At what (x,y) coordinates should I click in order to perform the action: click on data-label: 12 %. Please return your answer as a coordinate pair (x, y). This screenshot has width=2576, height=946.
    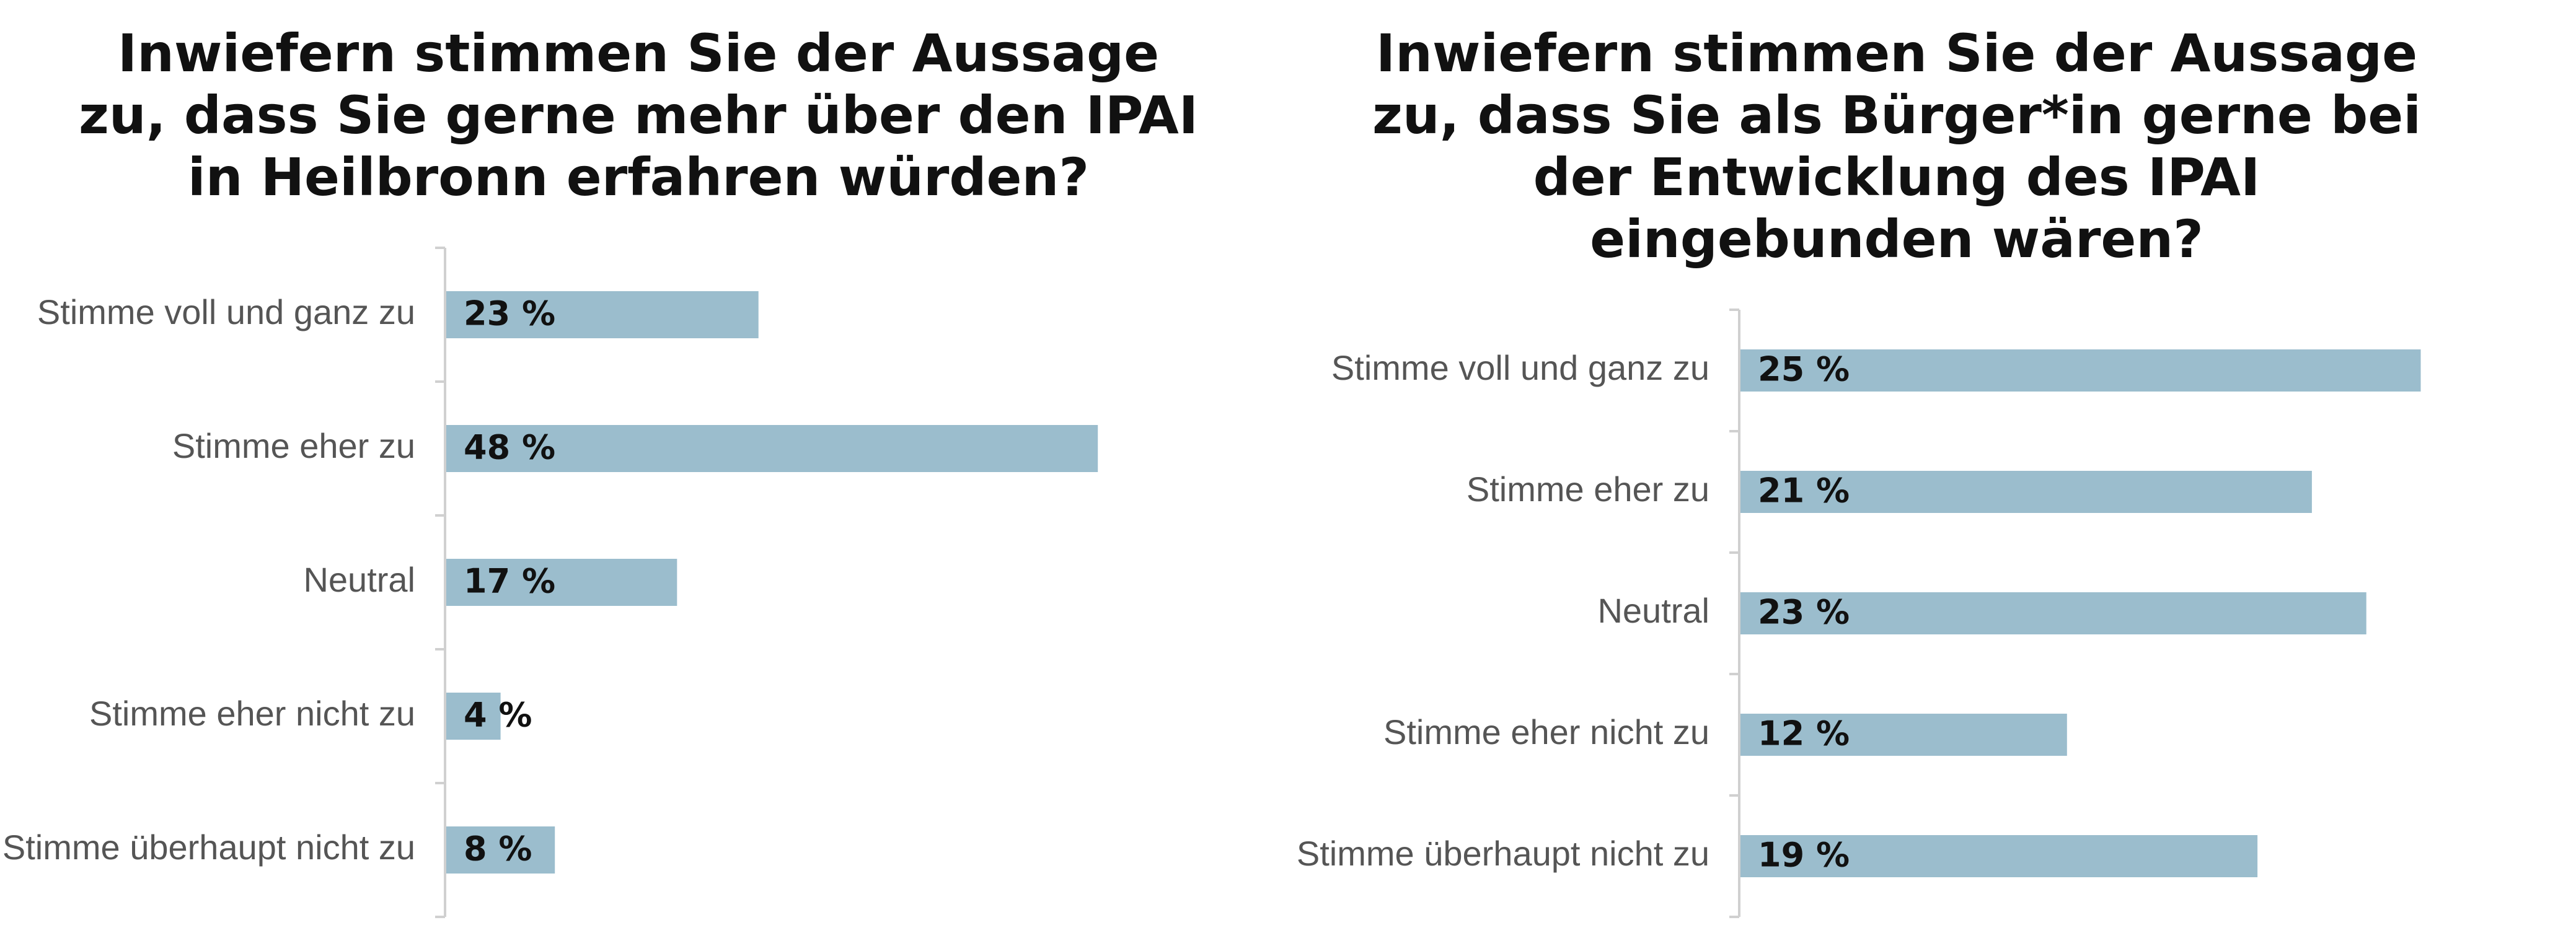
    Looking at the image, I should click on (1804, 733).